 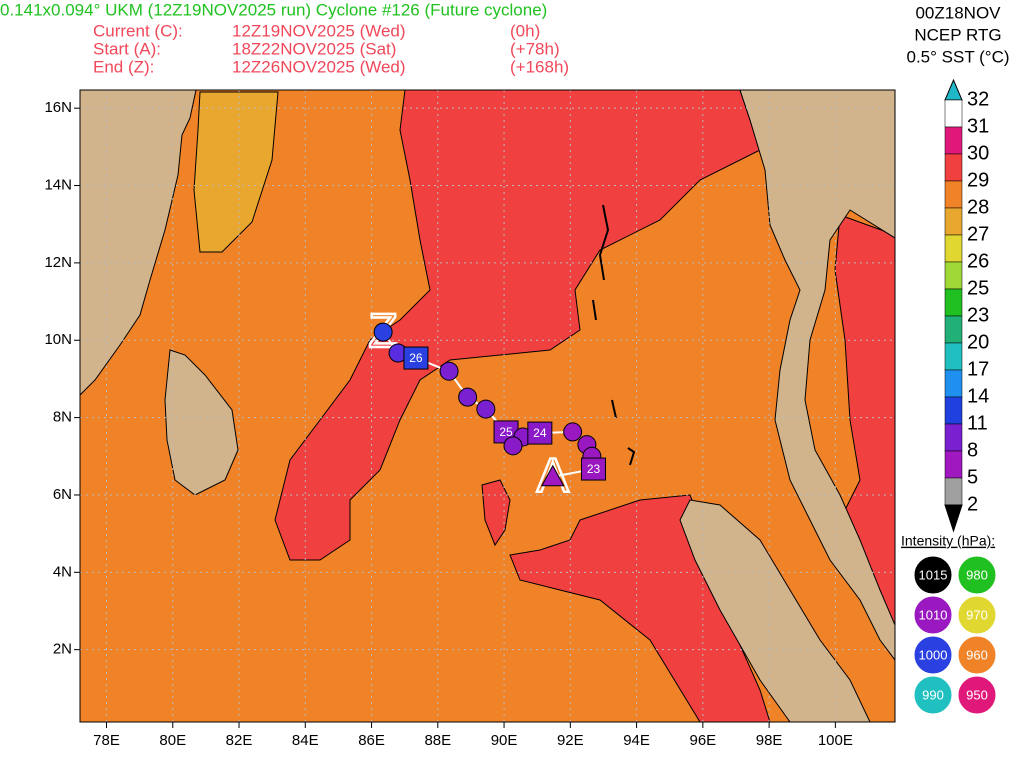 What do you see at coordinates (62, 649) in the screenshot?
I see `lat-tick-label: 2N` at bounding box center [62, 649].